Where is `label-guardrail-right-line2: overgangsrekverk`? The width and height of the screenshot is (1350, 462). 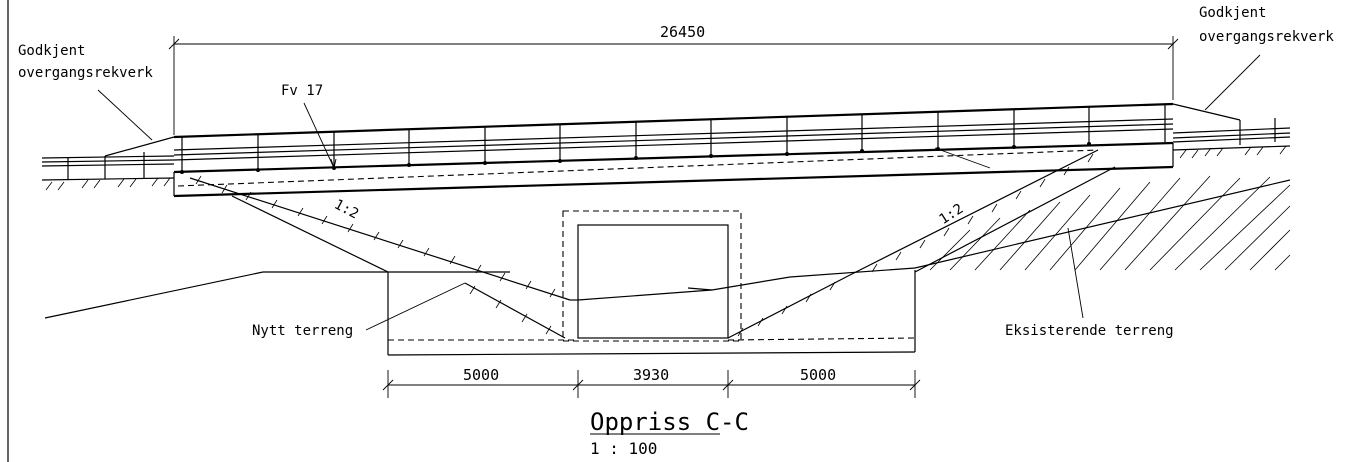 label-guardrail-right-line2: overgangsrekverk is located at coordinates (1266, 37).